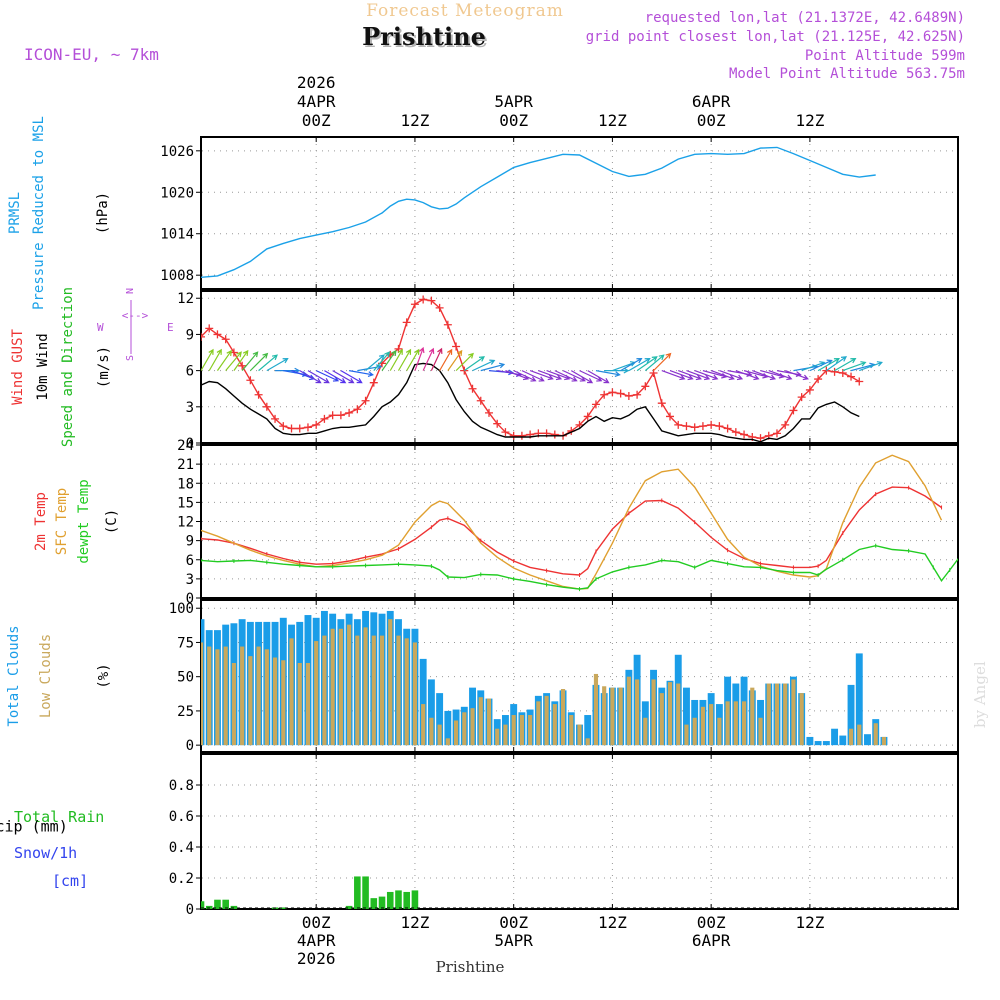  What do you see at coordinates (805, 18) in the screenshot?
I see `requested-coordinates: requested lon,lat (21.1372E, 42.6489N)` at bounding box center [805, 18].